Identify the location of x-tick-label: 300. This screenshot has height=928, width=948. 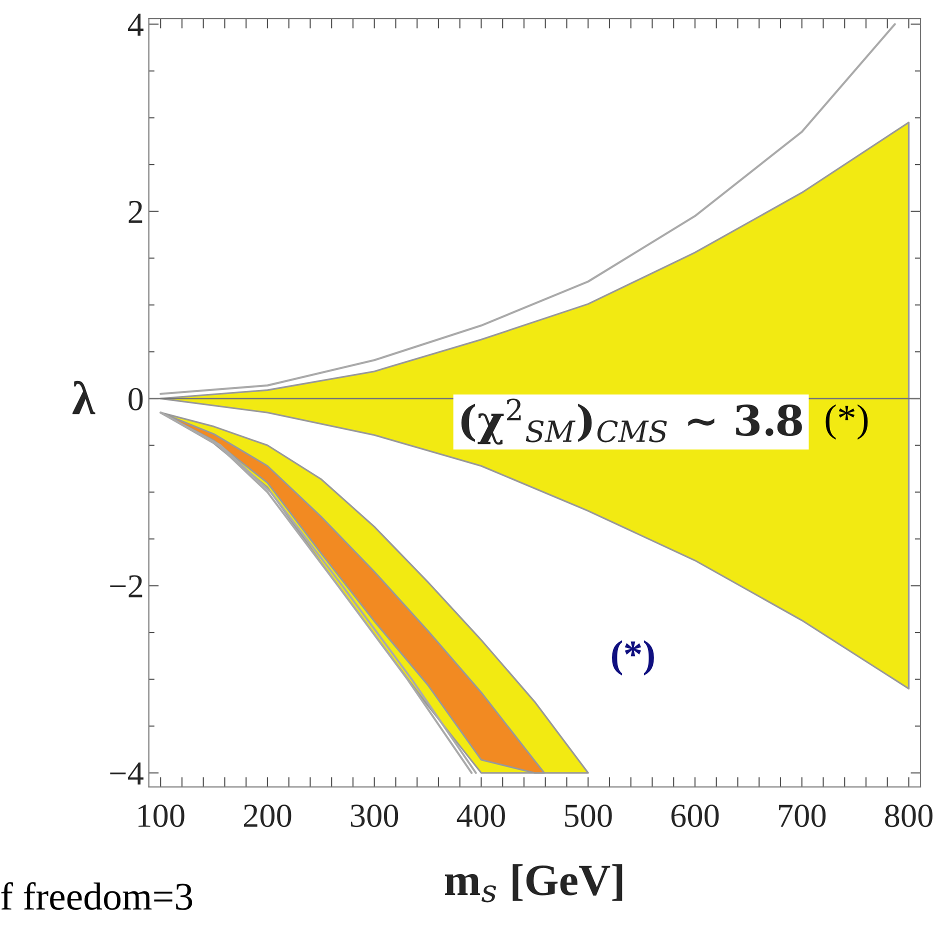
(374, 816).